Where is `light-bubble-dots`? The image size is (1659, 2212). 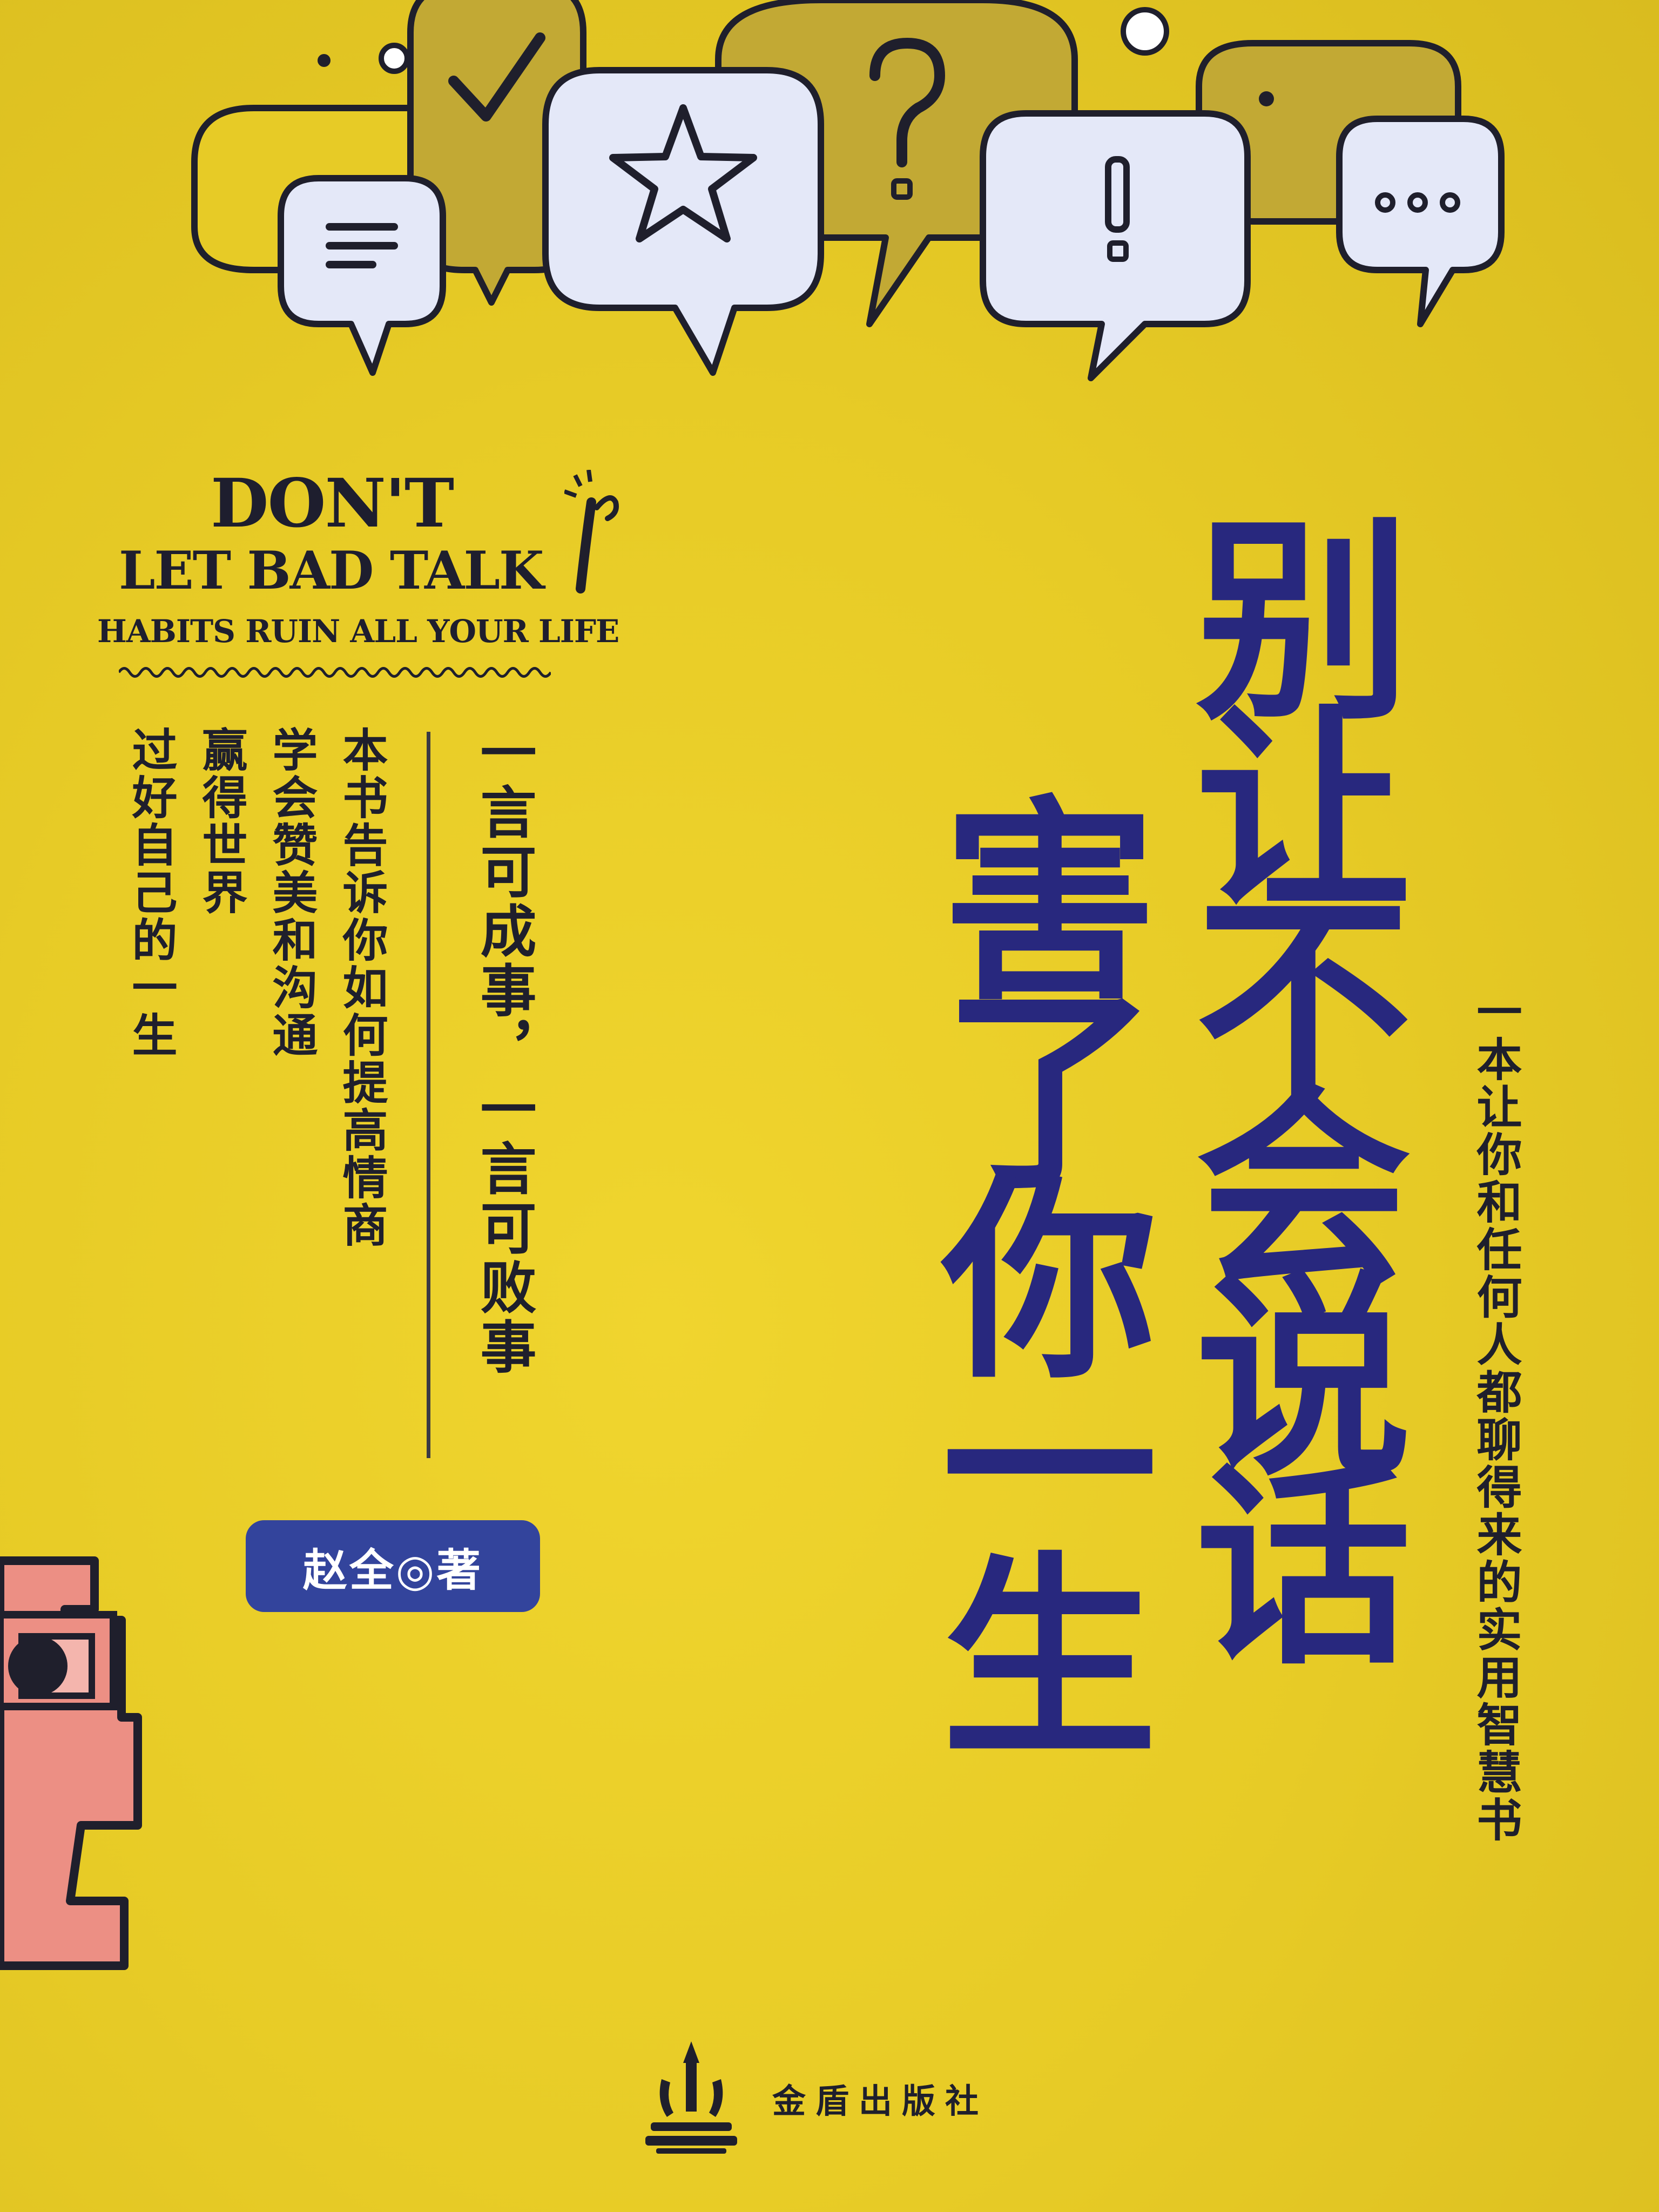
light-bubble-dots is located at coordinates (1420, 221).